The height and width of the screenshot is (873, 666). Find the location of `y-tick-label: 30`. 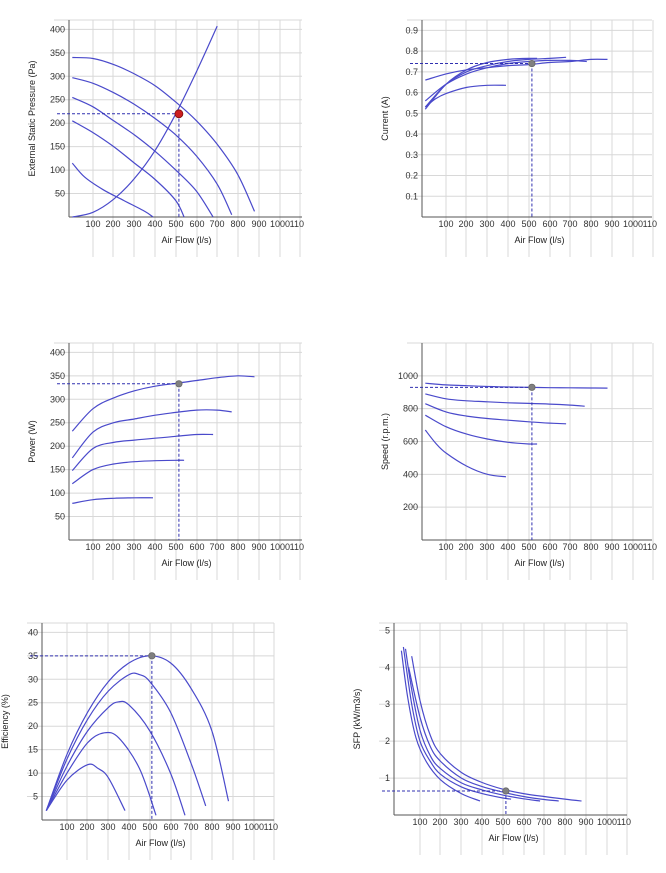

y-tick-label: 30 is located at coordinates (33, 679).